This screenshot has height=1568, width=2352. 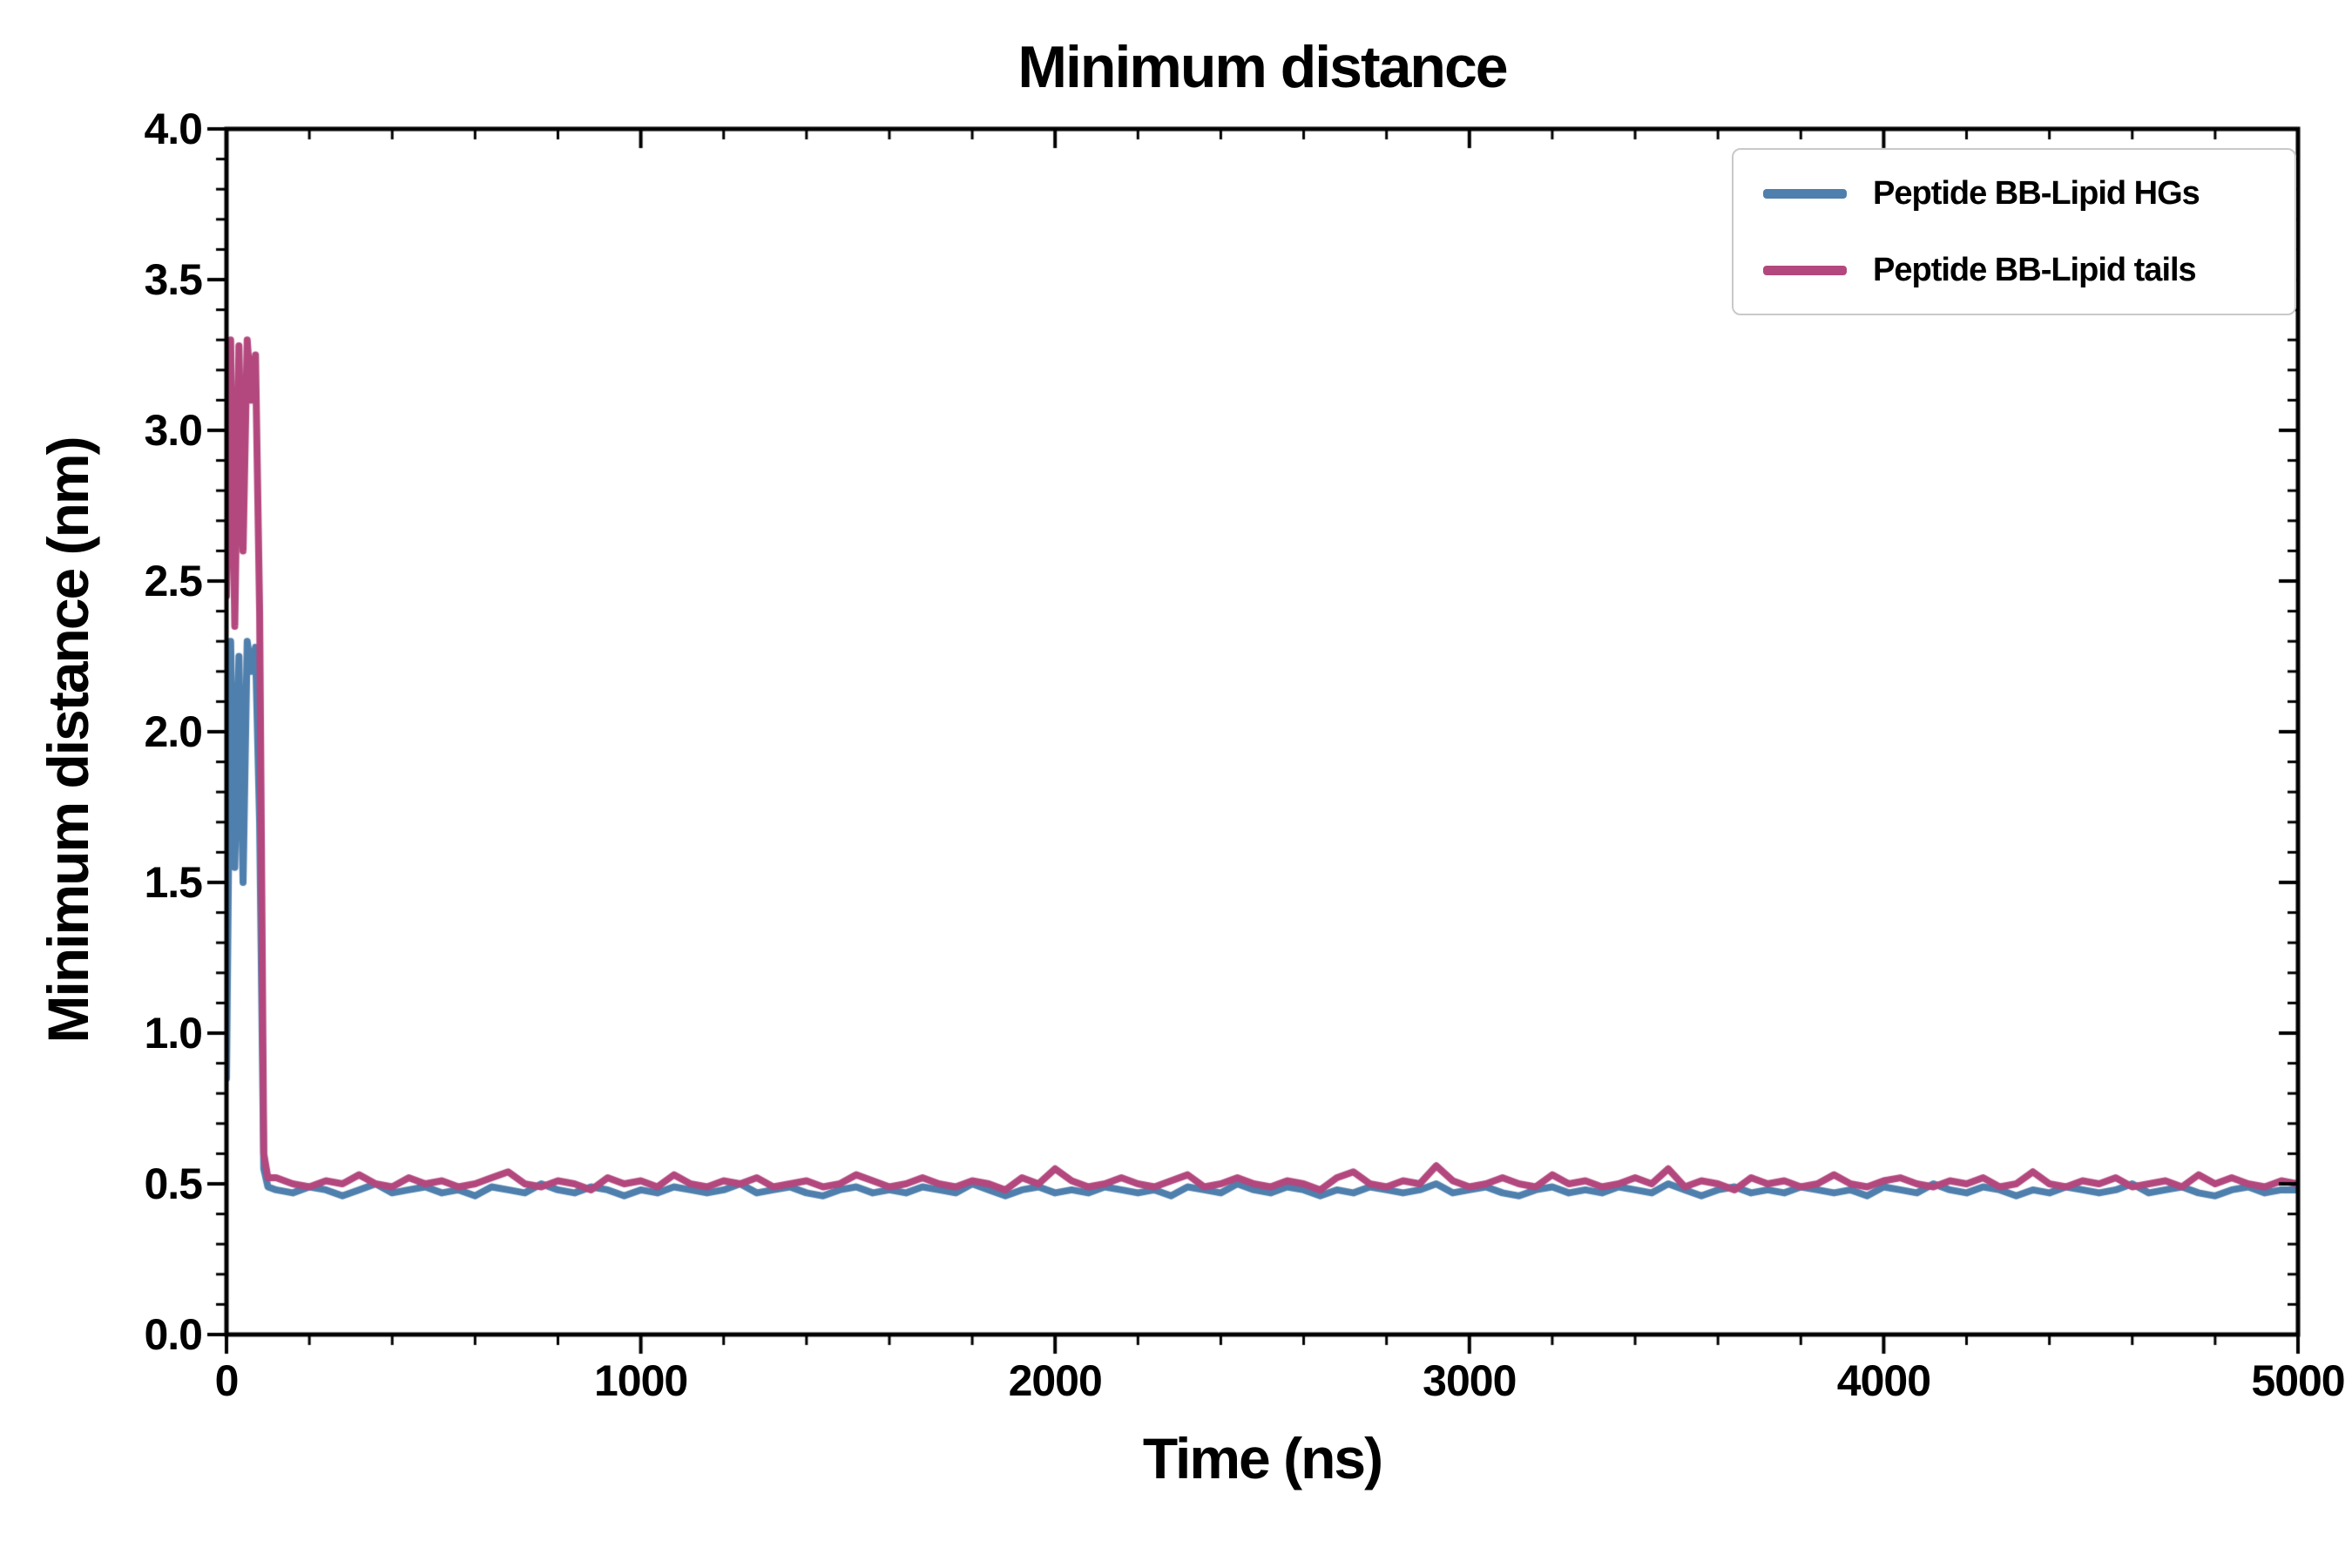 What do you see at coordinates (2037, 193) in the screenshot?
I see `legend-entry-label: Peptide BB-Lipid HGs` at bounding box center [2037, 193].